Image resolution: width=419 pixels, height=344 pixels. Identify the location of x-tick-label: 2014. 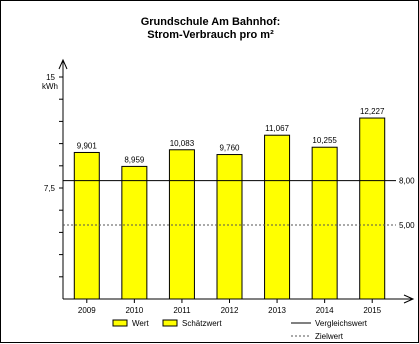
(325, 310).